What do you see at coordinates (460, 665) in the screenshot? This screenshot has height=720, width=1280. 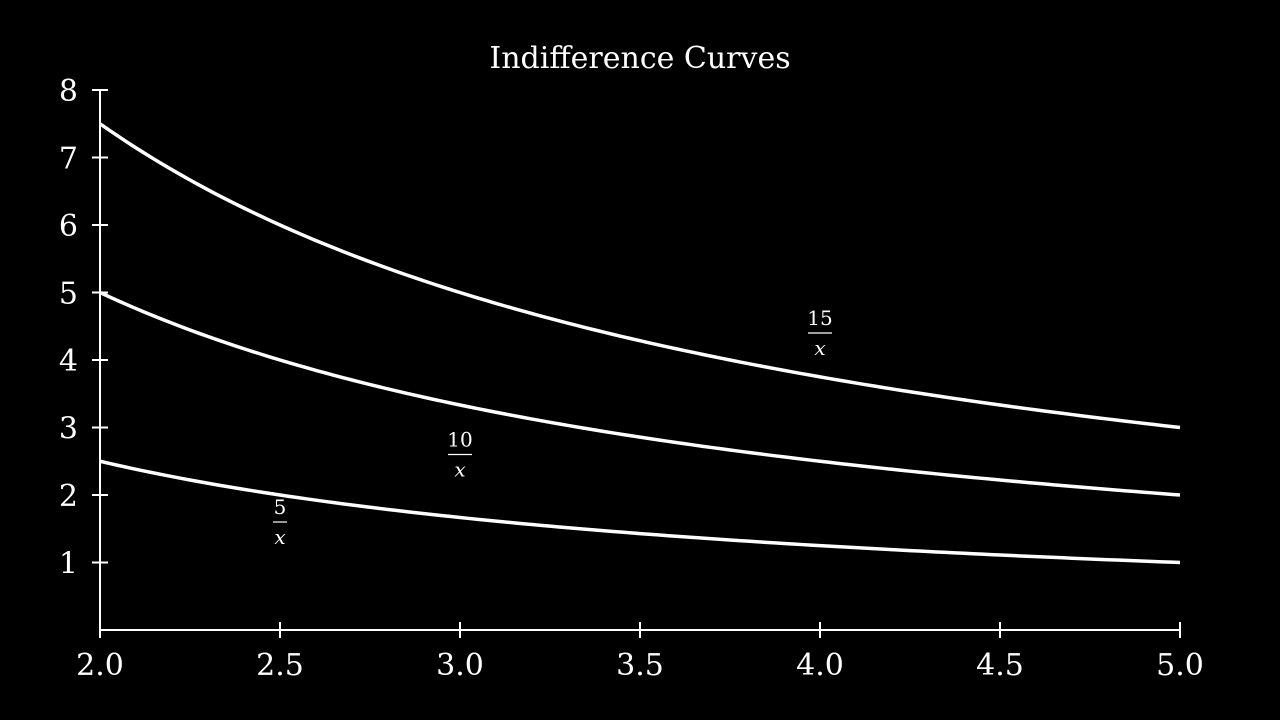 I see `x-tick-label: 3.0` at bounding box center [460, 665].